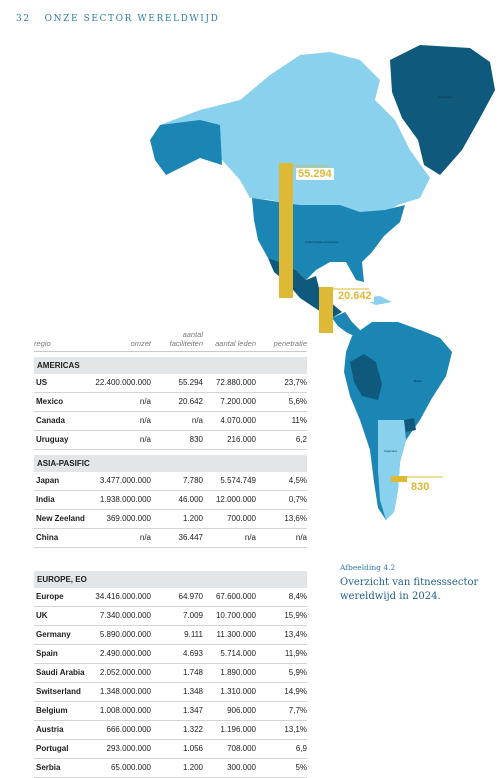  What do you see at coordinates (281, 402) in the screenshot?
I see `table-cell: 5,6%` at bounding box center [281, 402].